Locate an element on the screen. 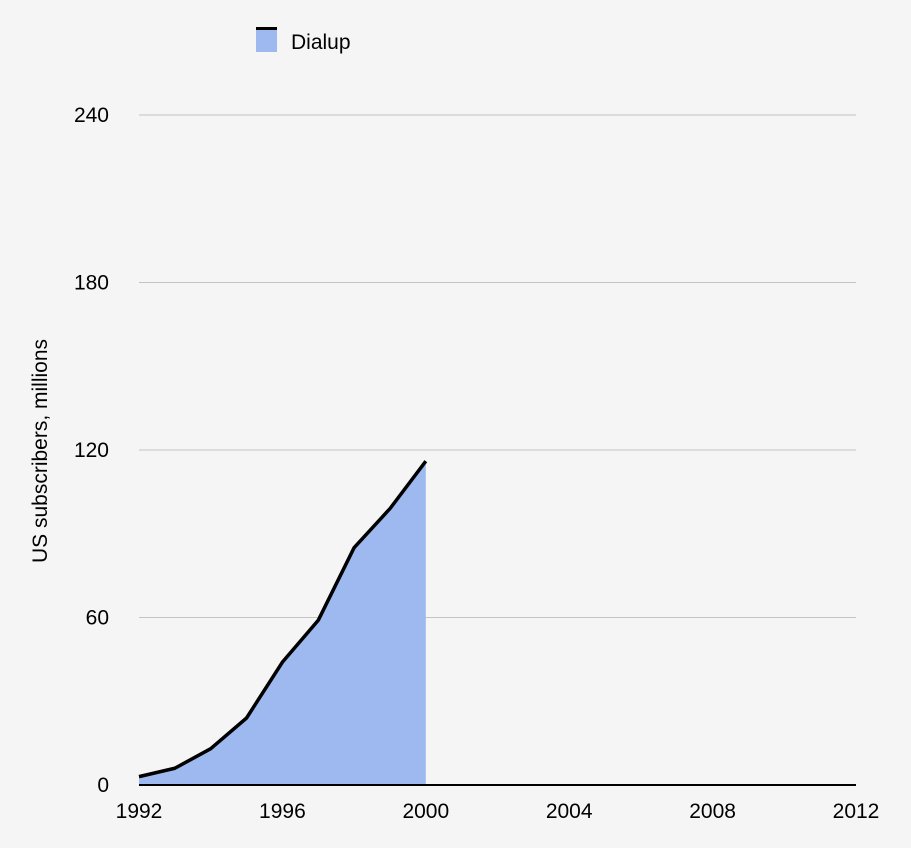 This screenshot has width=911, height=848. y-axis-ticks: 0 60 120 180 240 is located at coordinates (91, 450).